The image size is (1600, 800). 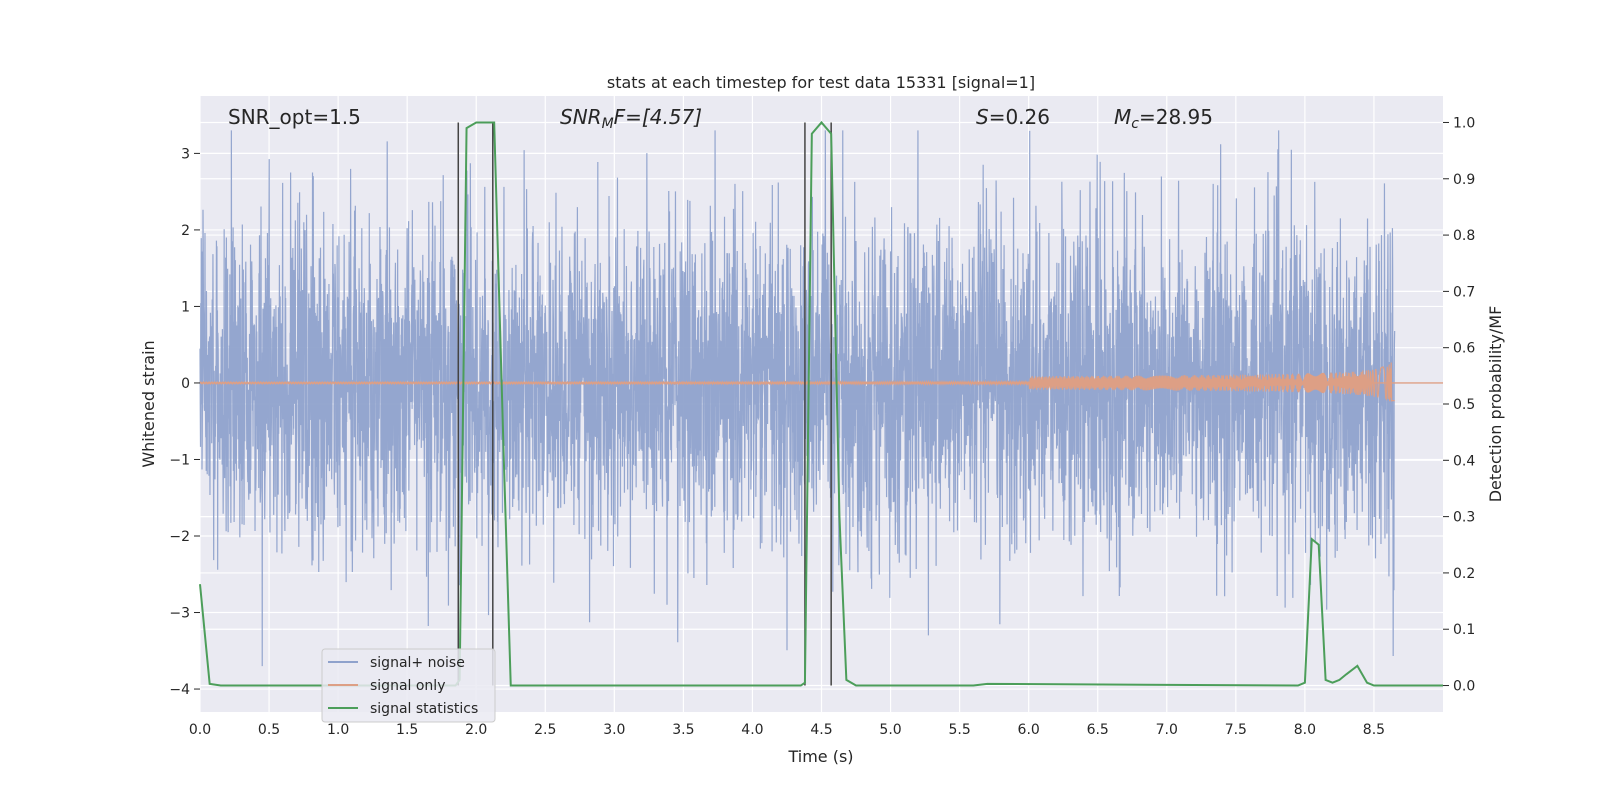 I want to click on x-tick-label-11: 5.5, so click(x=959, y=730).